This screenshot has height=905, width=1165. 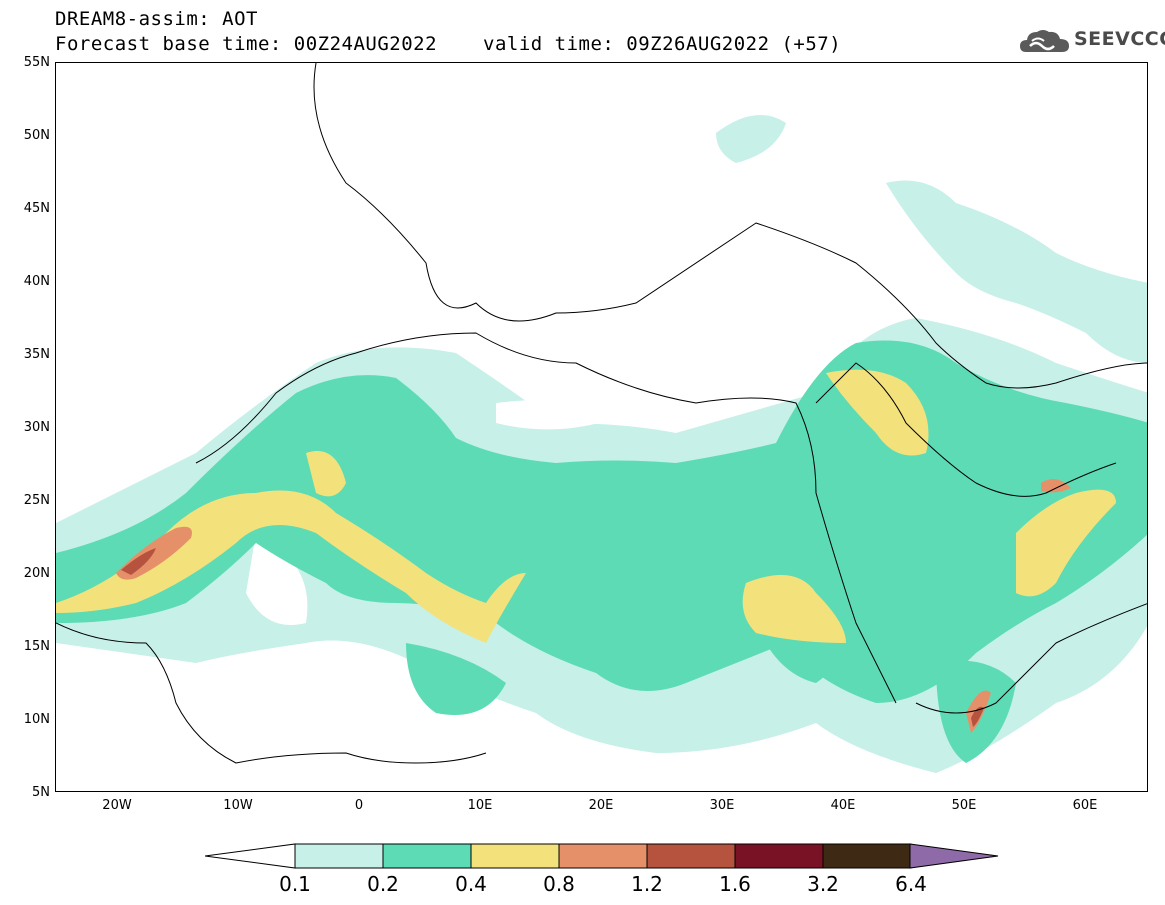 I want to click on lat-label: 40N, so click(x=36, y=281).